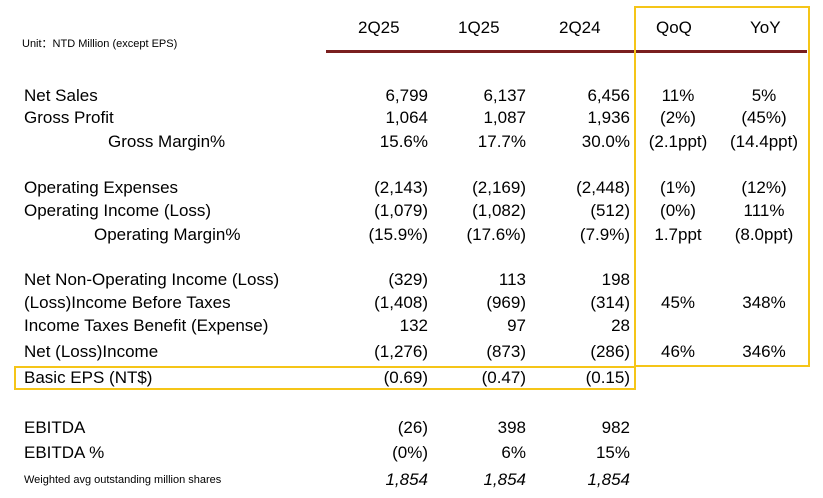 Image resolution: width=823 pixels, height=498 pixels. Describe the element at coordinates (504, 479) in the screenshot. I see `cell-1q25: 1,854` at that location.